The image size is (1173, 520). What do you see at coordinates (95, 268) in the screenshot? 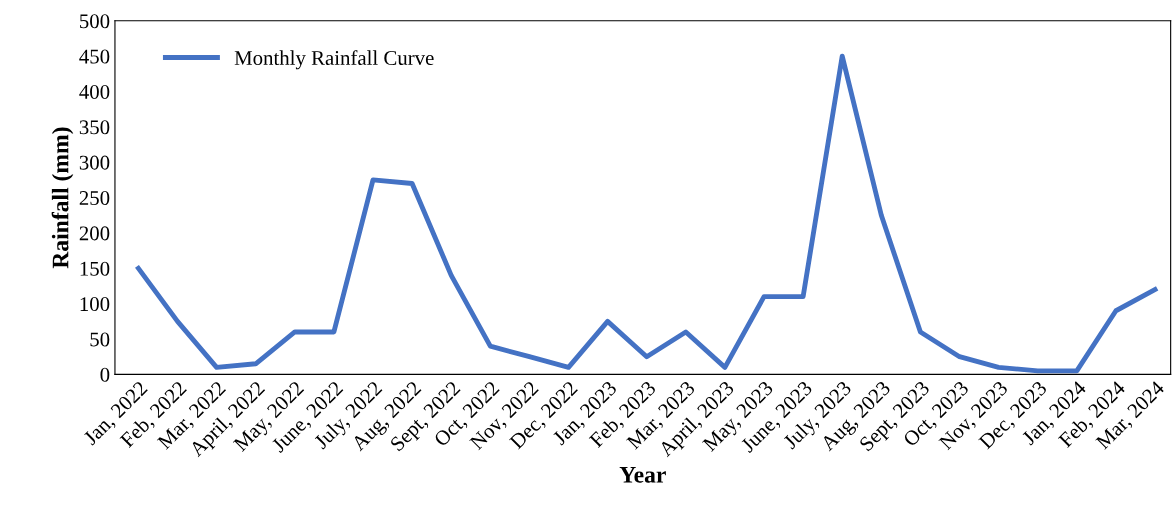
I see `y-tick-label: 150` at bounding box center [95, 268].